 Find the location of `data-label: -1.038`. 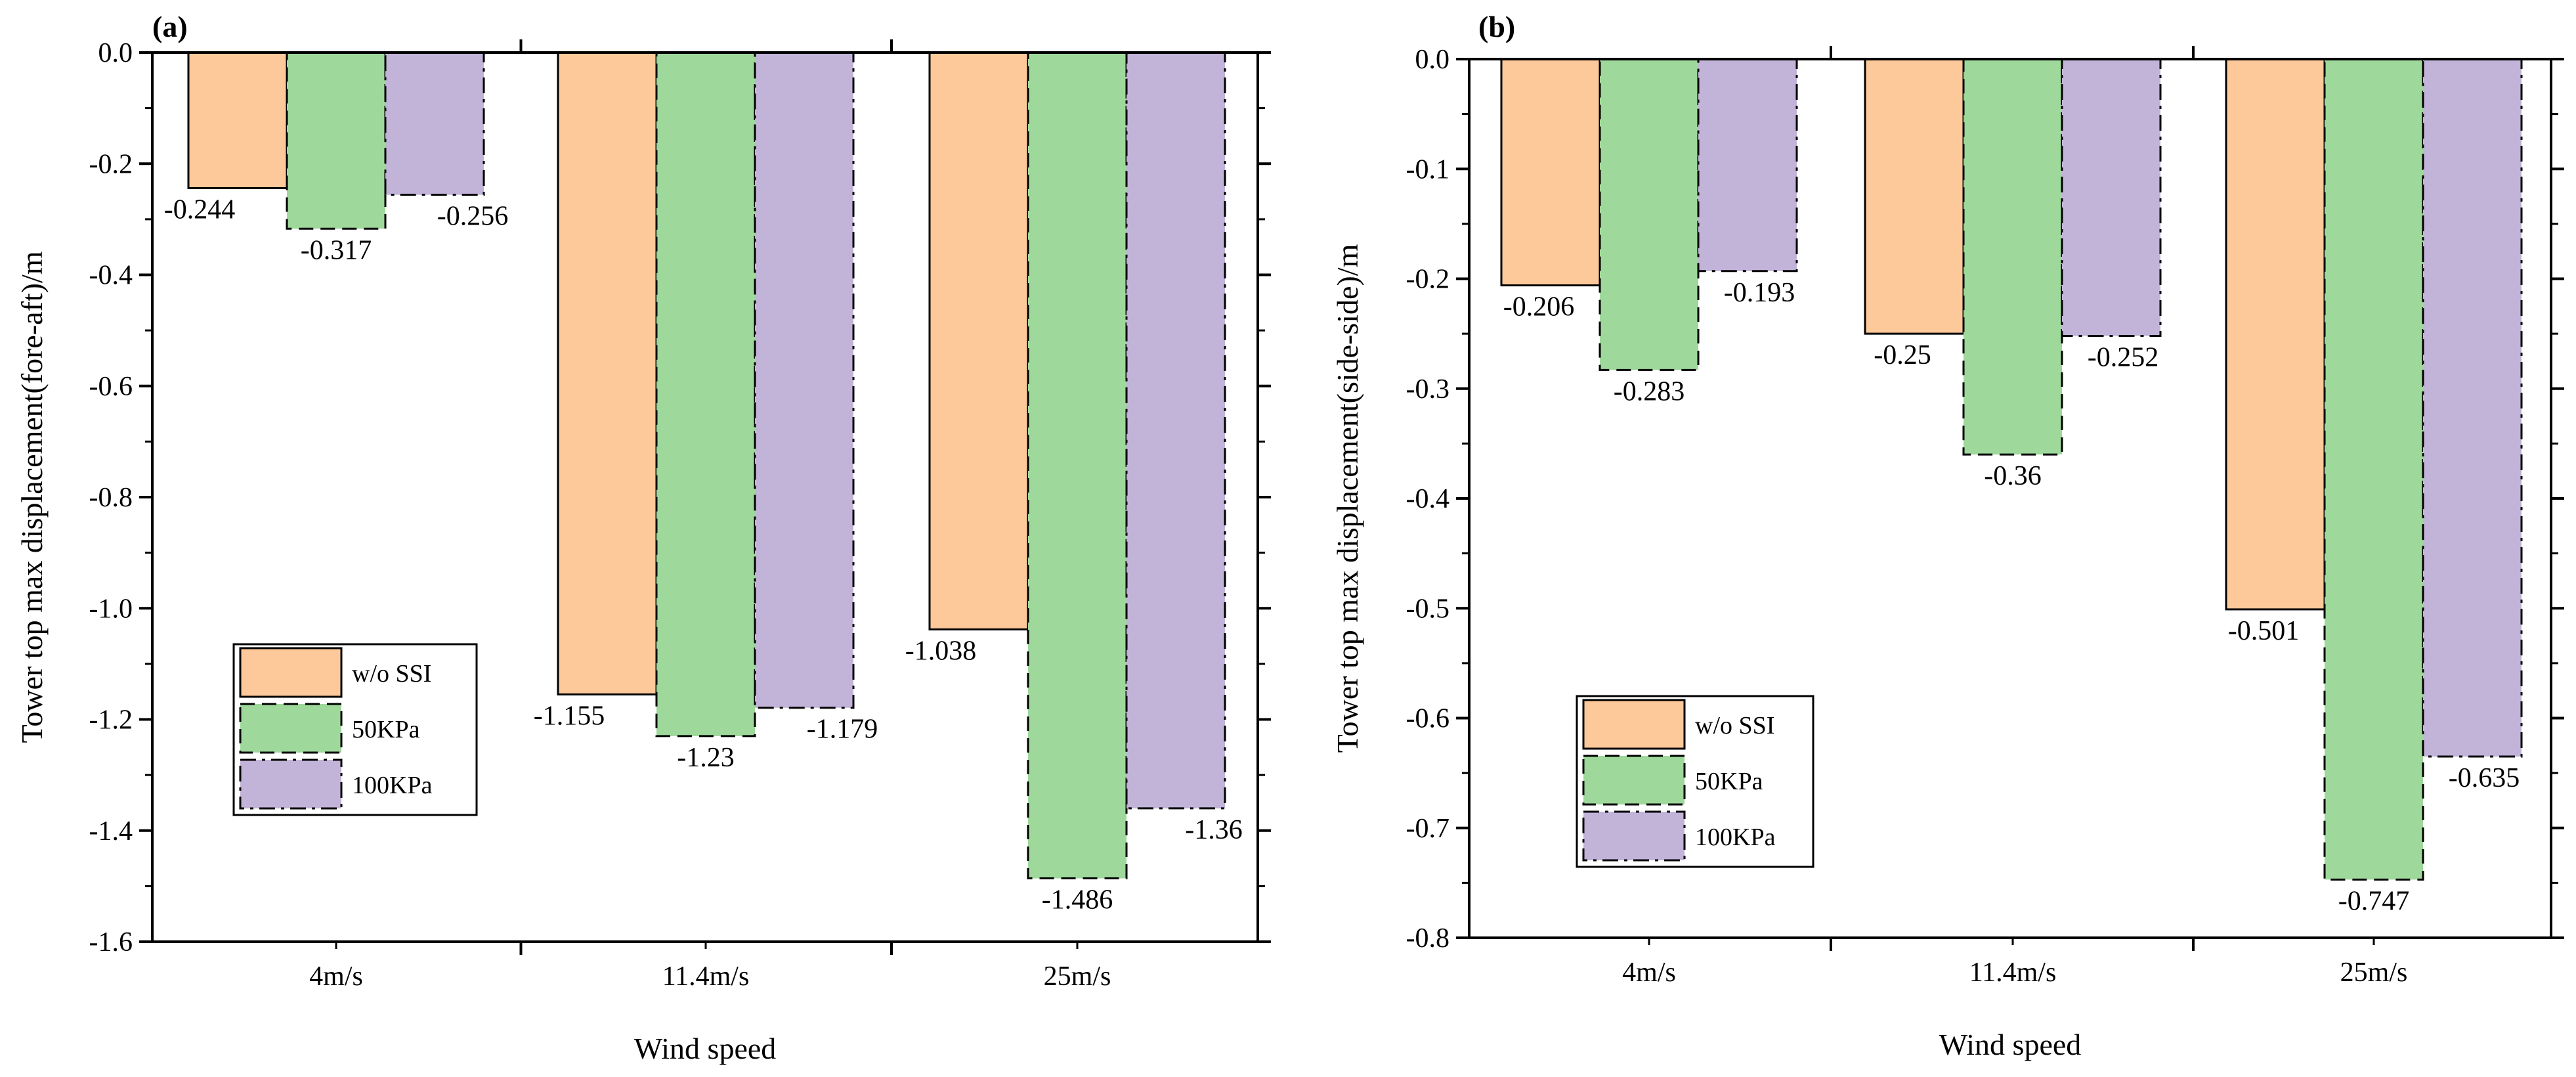

data-label: -1.038 is located at coordinates (941, 651).